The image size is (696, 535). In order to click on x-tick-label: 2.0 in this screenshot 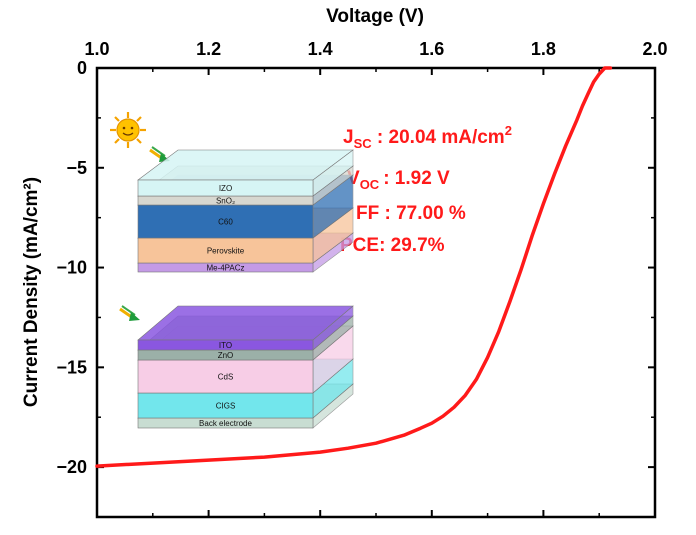, I will do `click(654, 49)`.